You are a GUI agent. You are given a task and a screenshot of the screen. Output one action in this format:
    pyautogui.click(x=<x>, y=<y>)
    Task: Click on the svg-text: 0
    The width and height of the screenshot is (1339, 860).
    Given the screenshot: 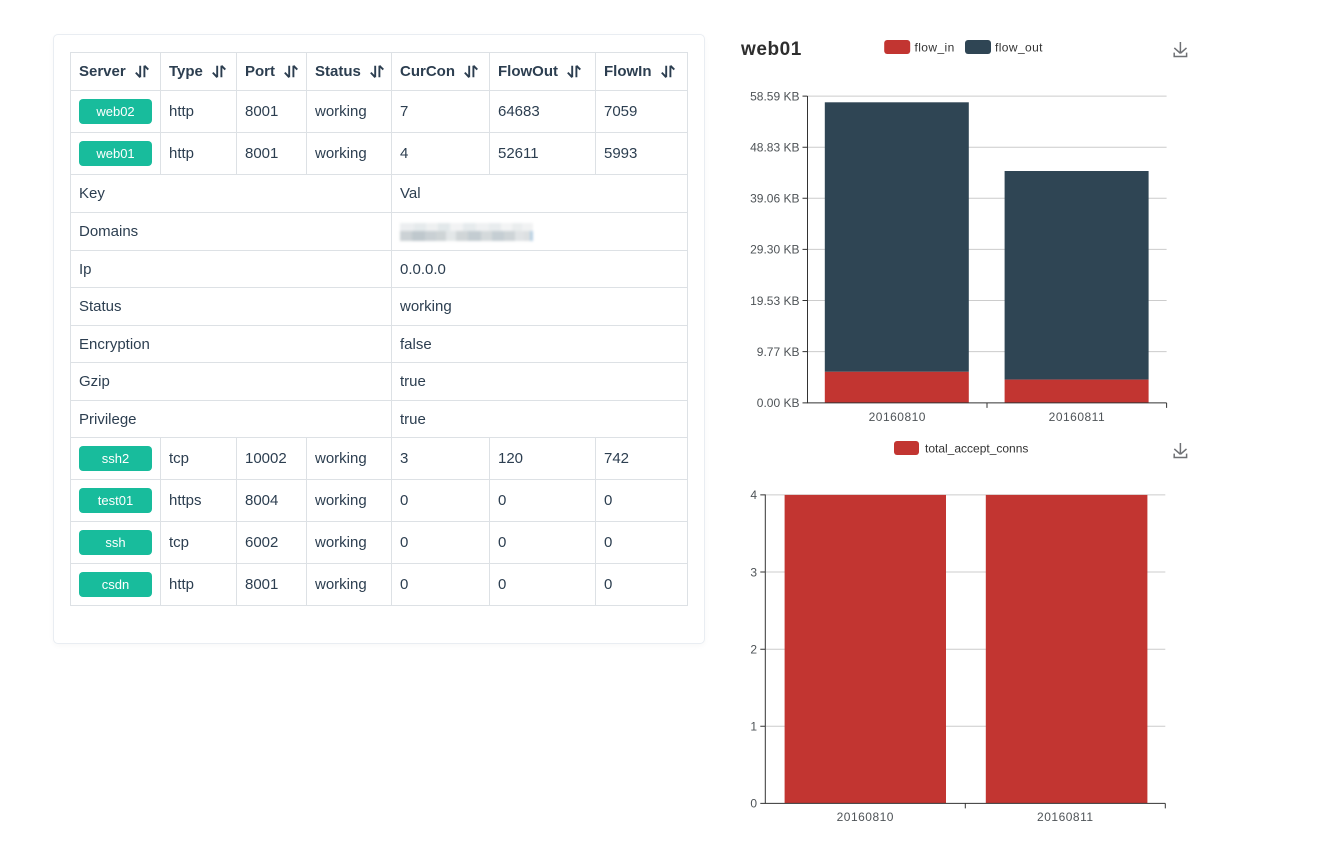 What is the action you would take?
    pyautogui.click(x=753, y=804)
    